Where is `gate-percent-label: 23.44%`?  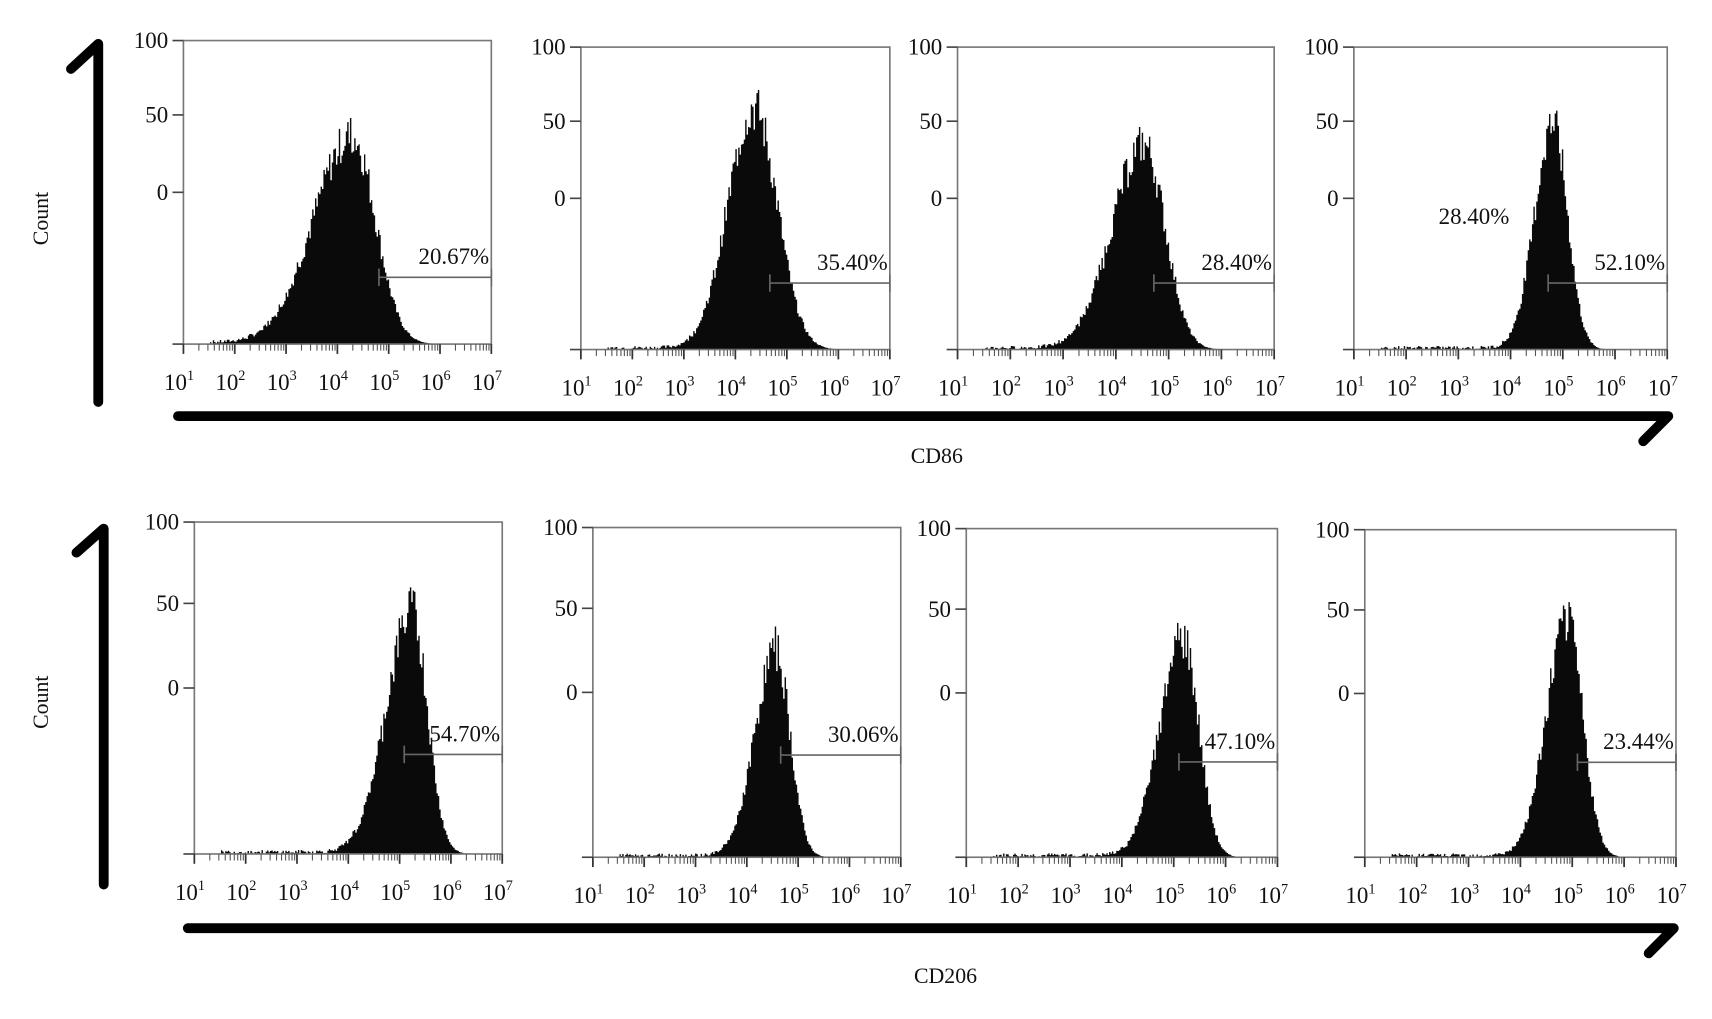 gate-percent-label: 23.44% is located at coordinates (1638, 741).